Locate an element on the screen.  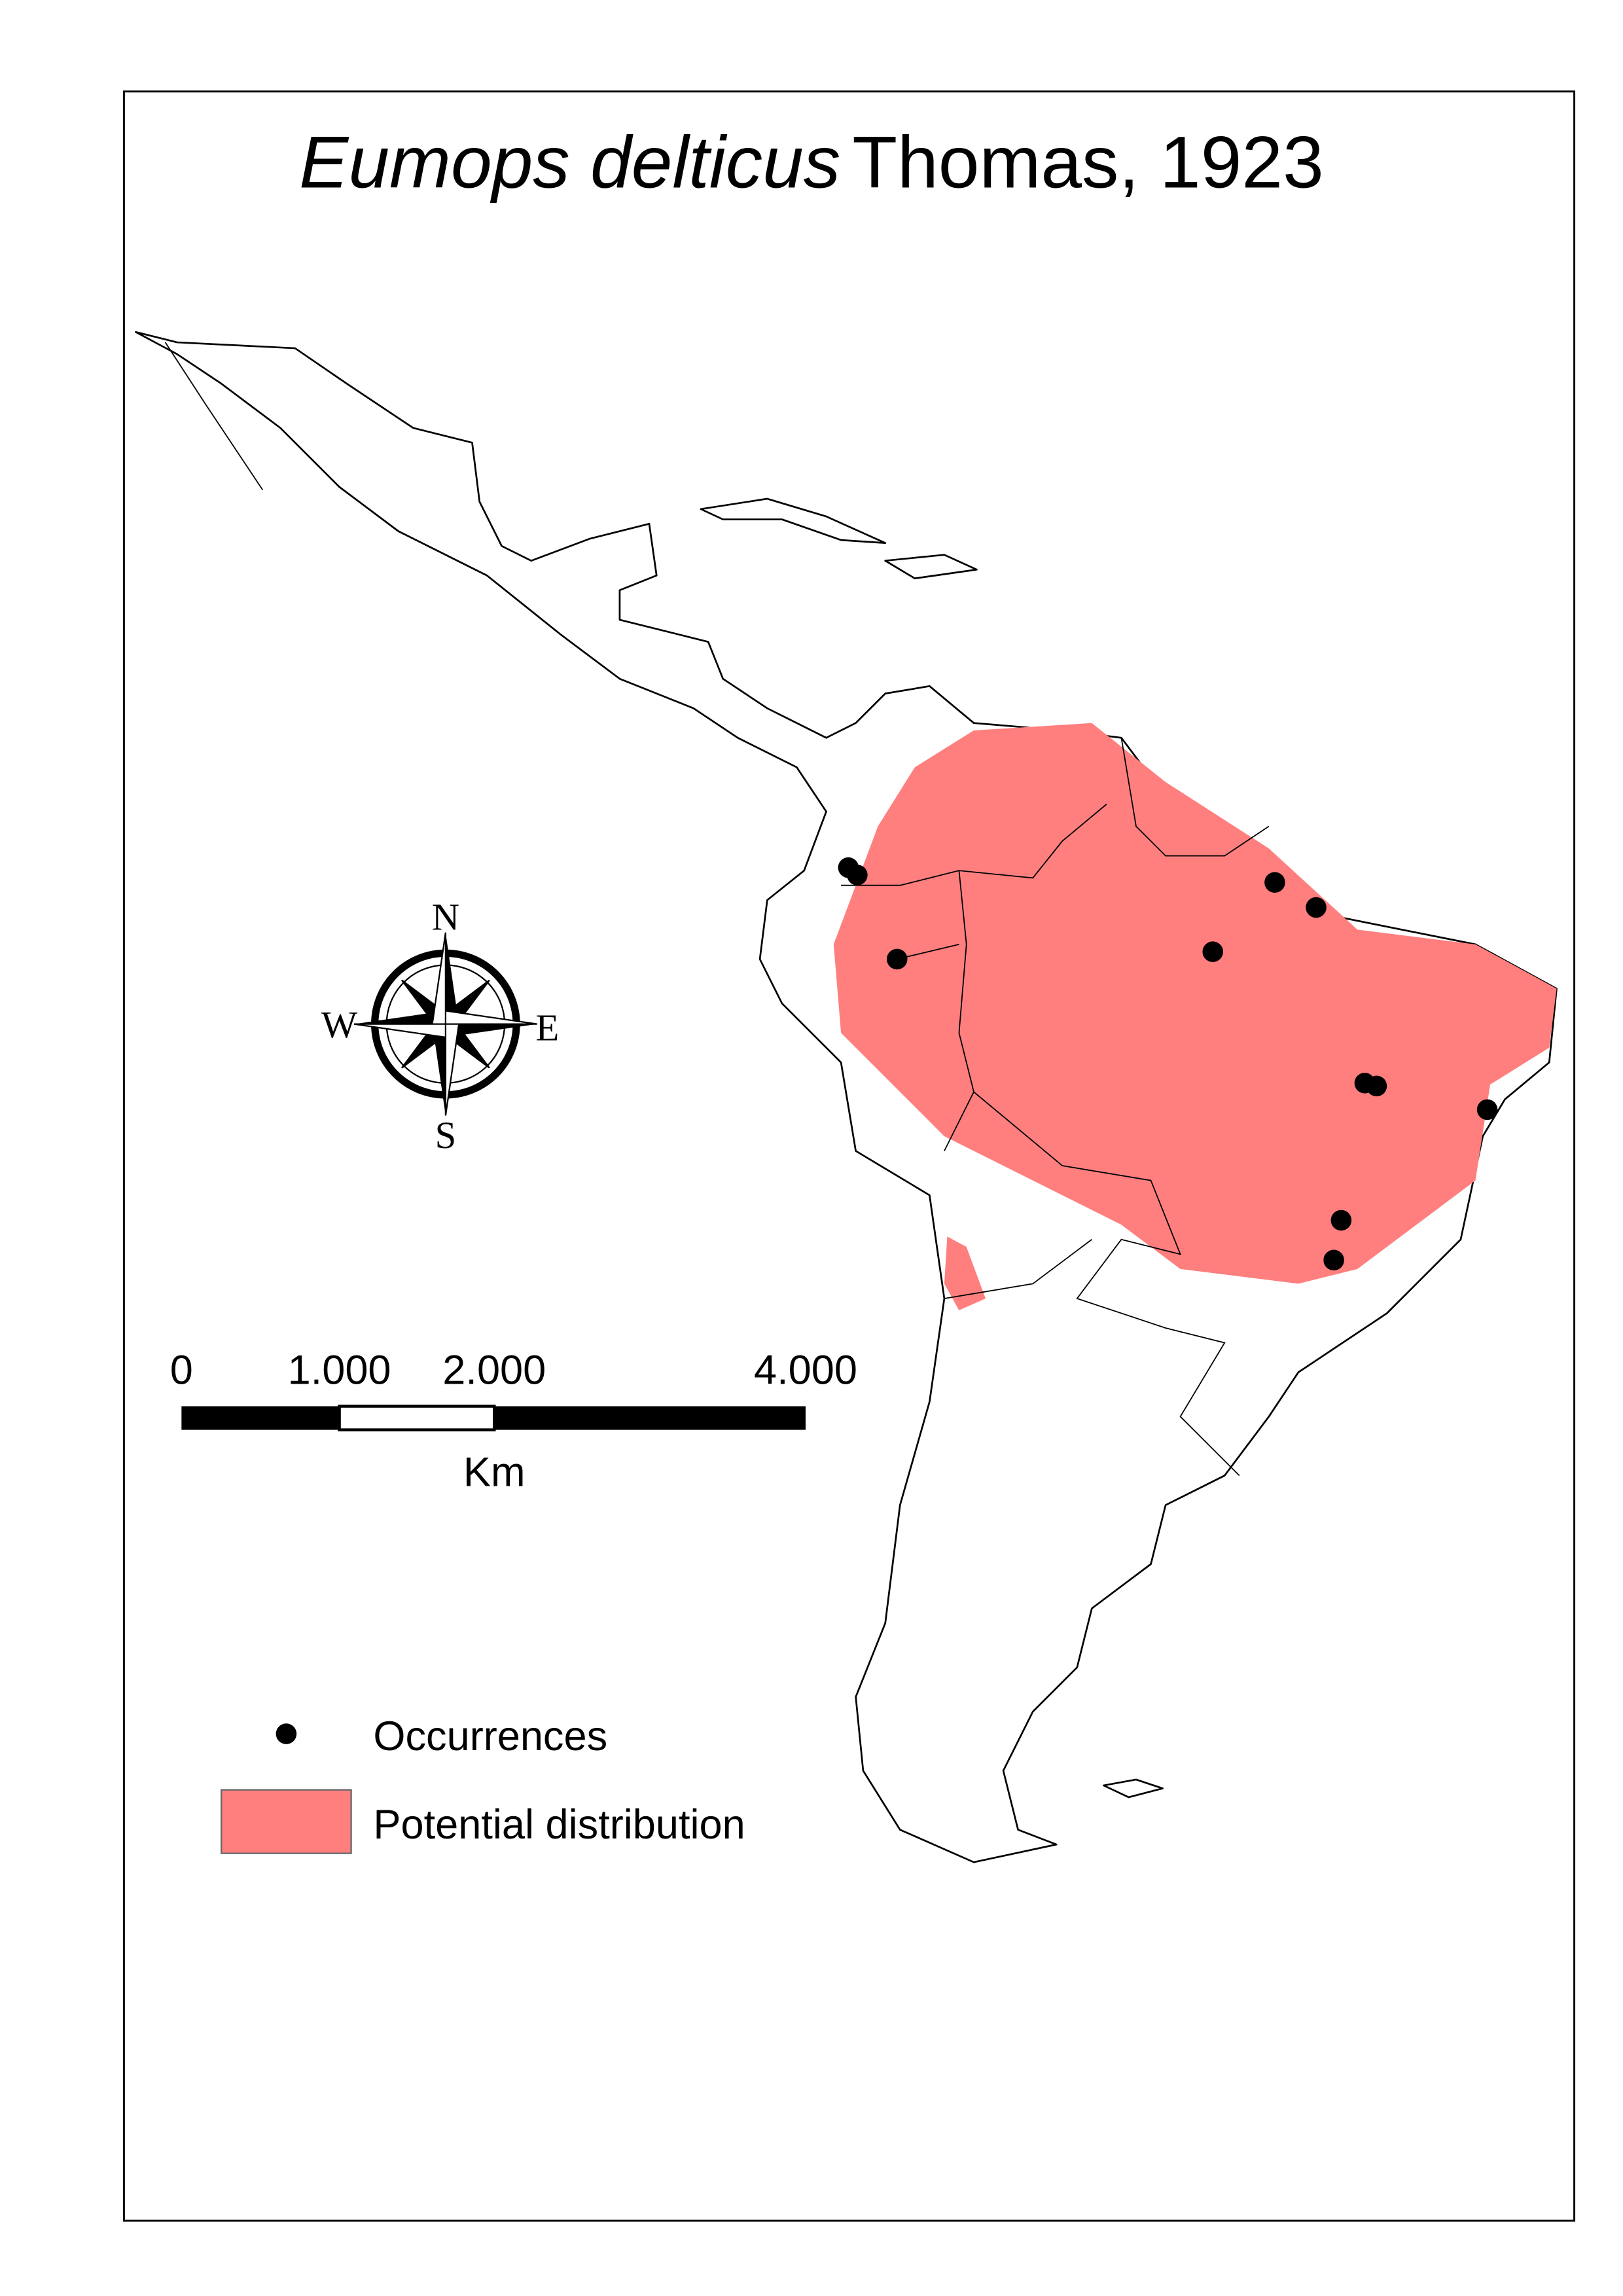
occurrence-points is located at coordinates (1168, 1064).